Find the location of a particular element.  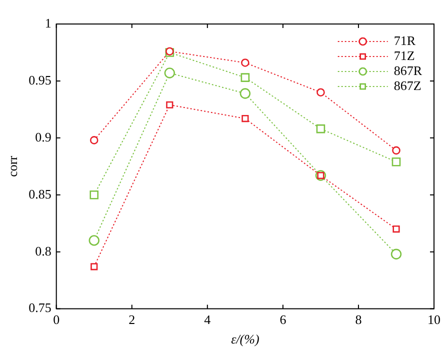

x-axis-title: ε/(%) is located at coordinates (245, 339).